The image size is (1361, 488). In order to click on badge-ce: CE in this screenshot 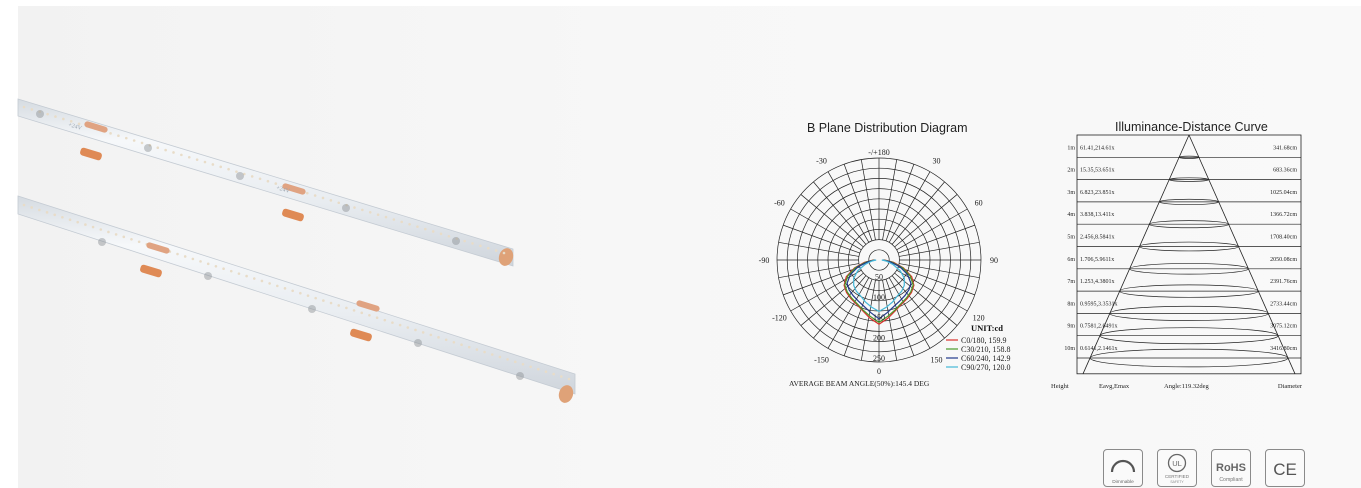, I will do `click(1285, 468)`.